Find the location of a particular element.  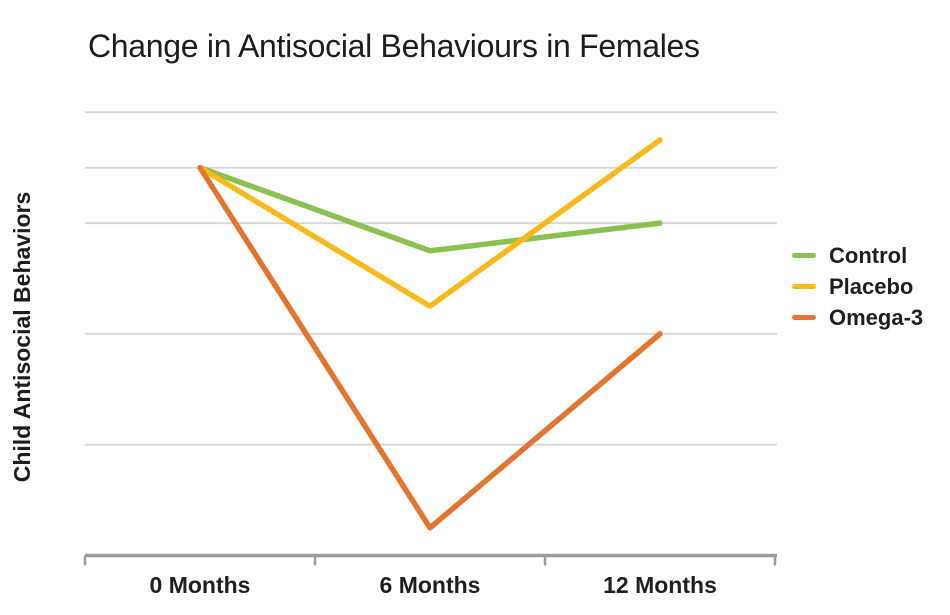

series-line-placebo is located at coordinates (430, 223).